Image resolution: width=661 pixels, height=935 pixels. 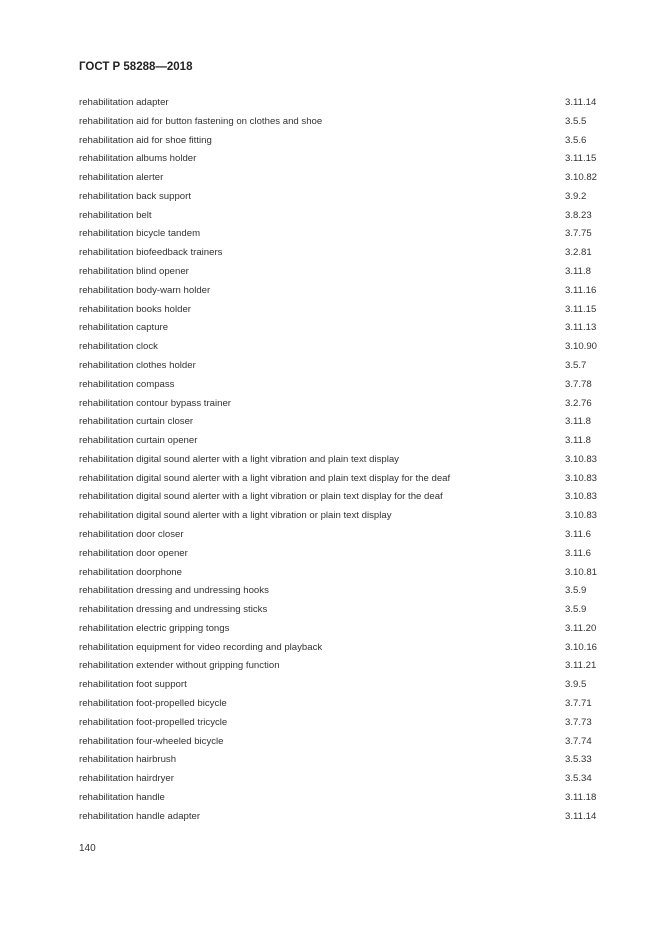 I want to click on entry-term: rehabilitation hairdryer, so click(x=126, y=779).